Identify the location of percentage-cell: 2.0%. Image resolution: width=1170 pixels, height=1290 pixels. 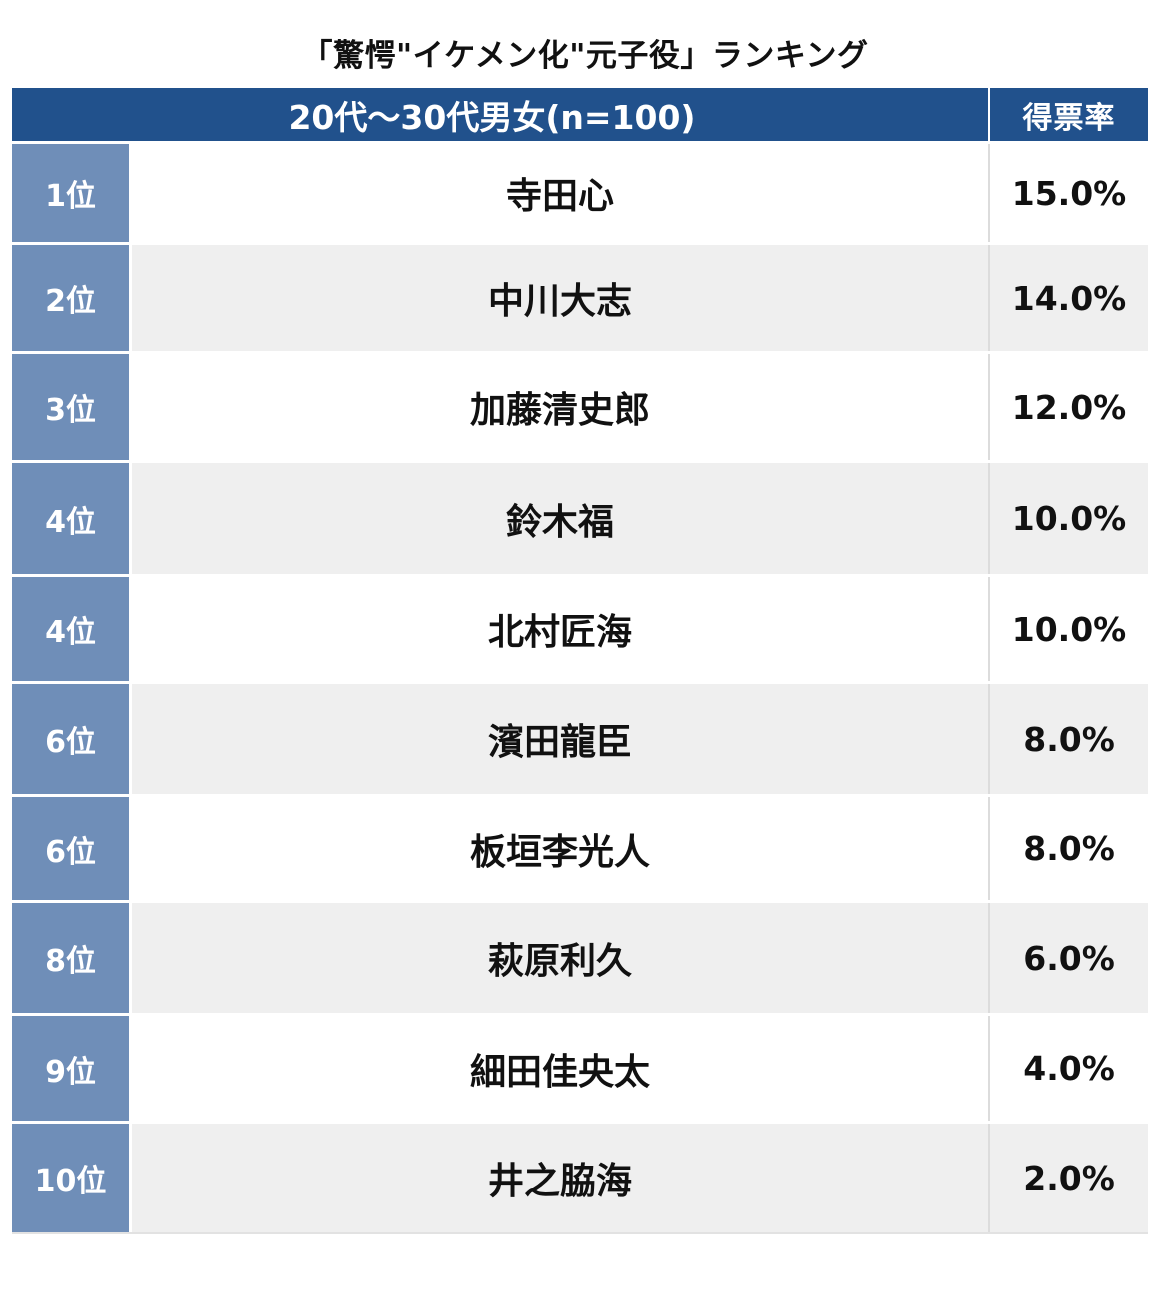
(1069, 1178).